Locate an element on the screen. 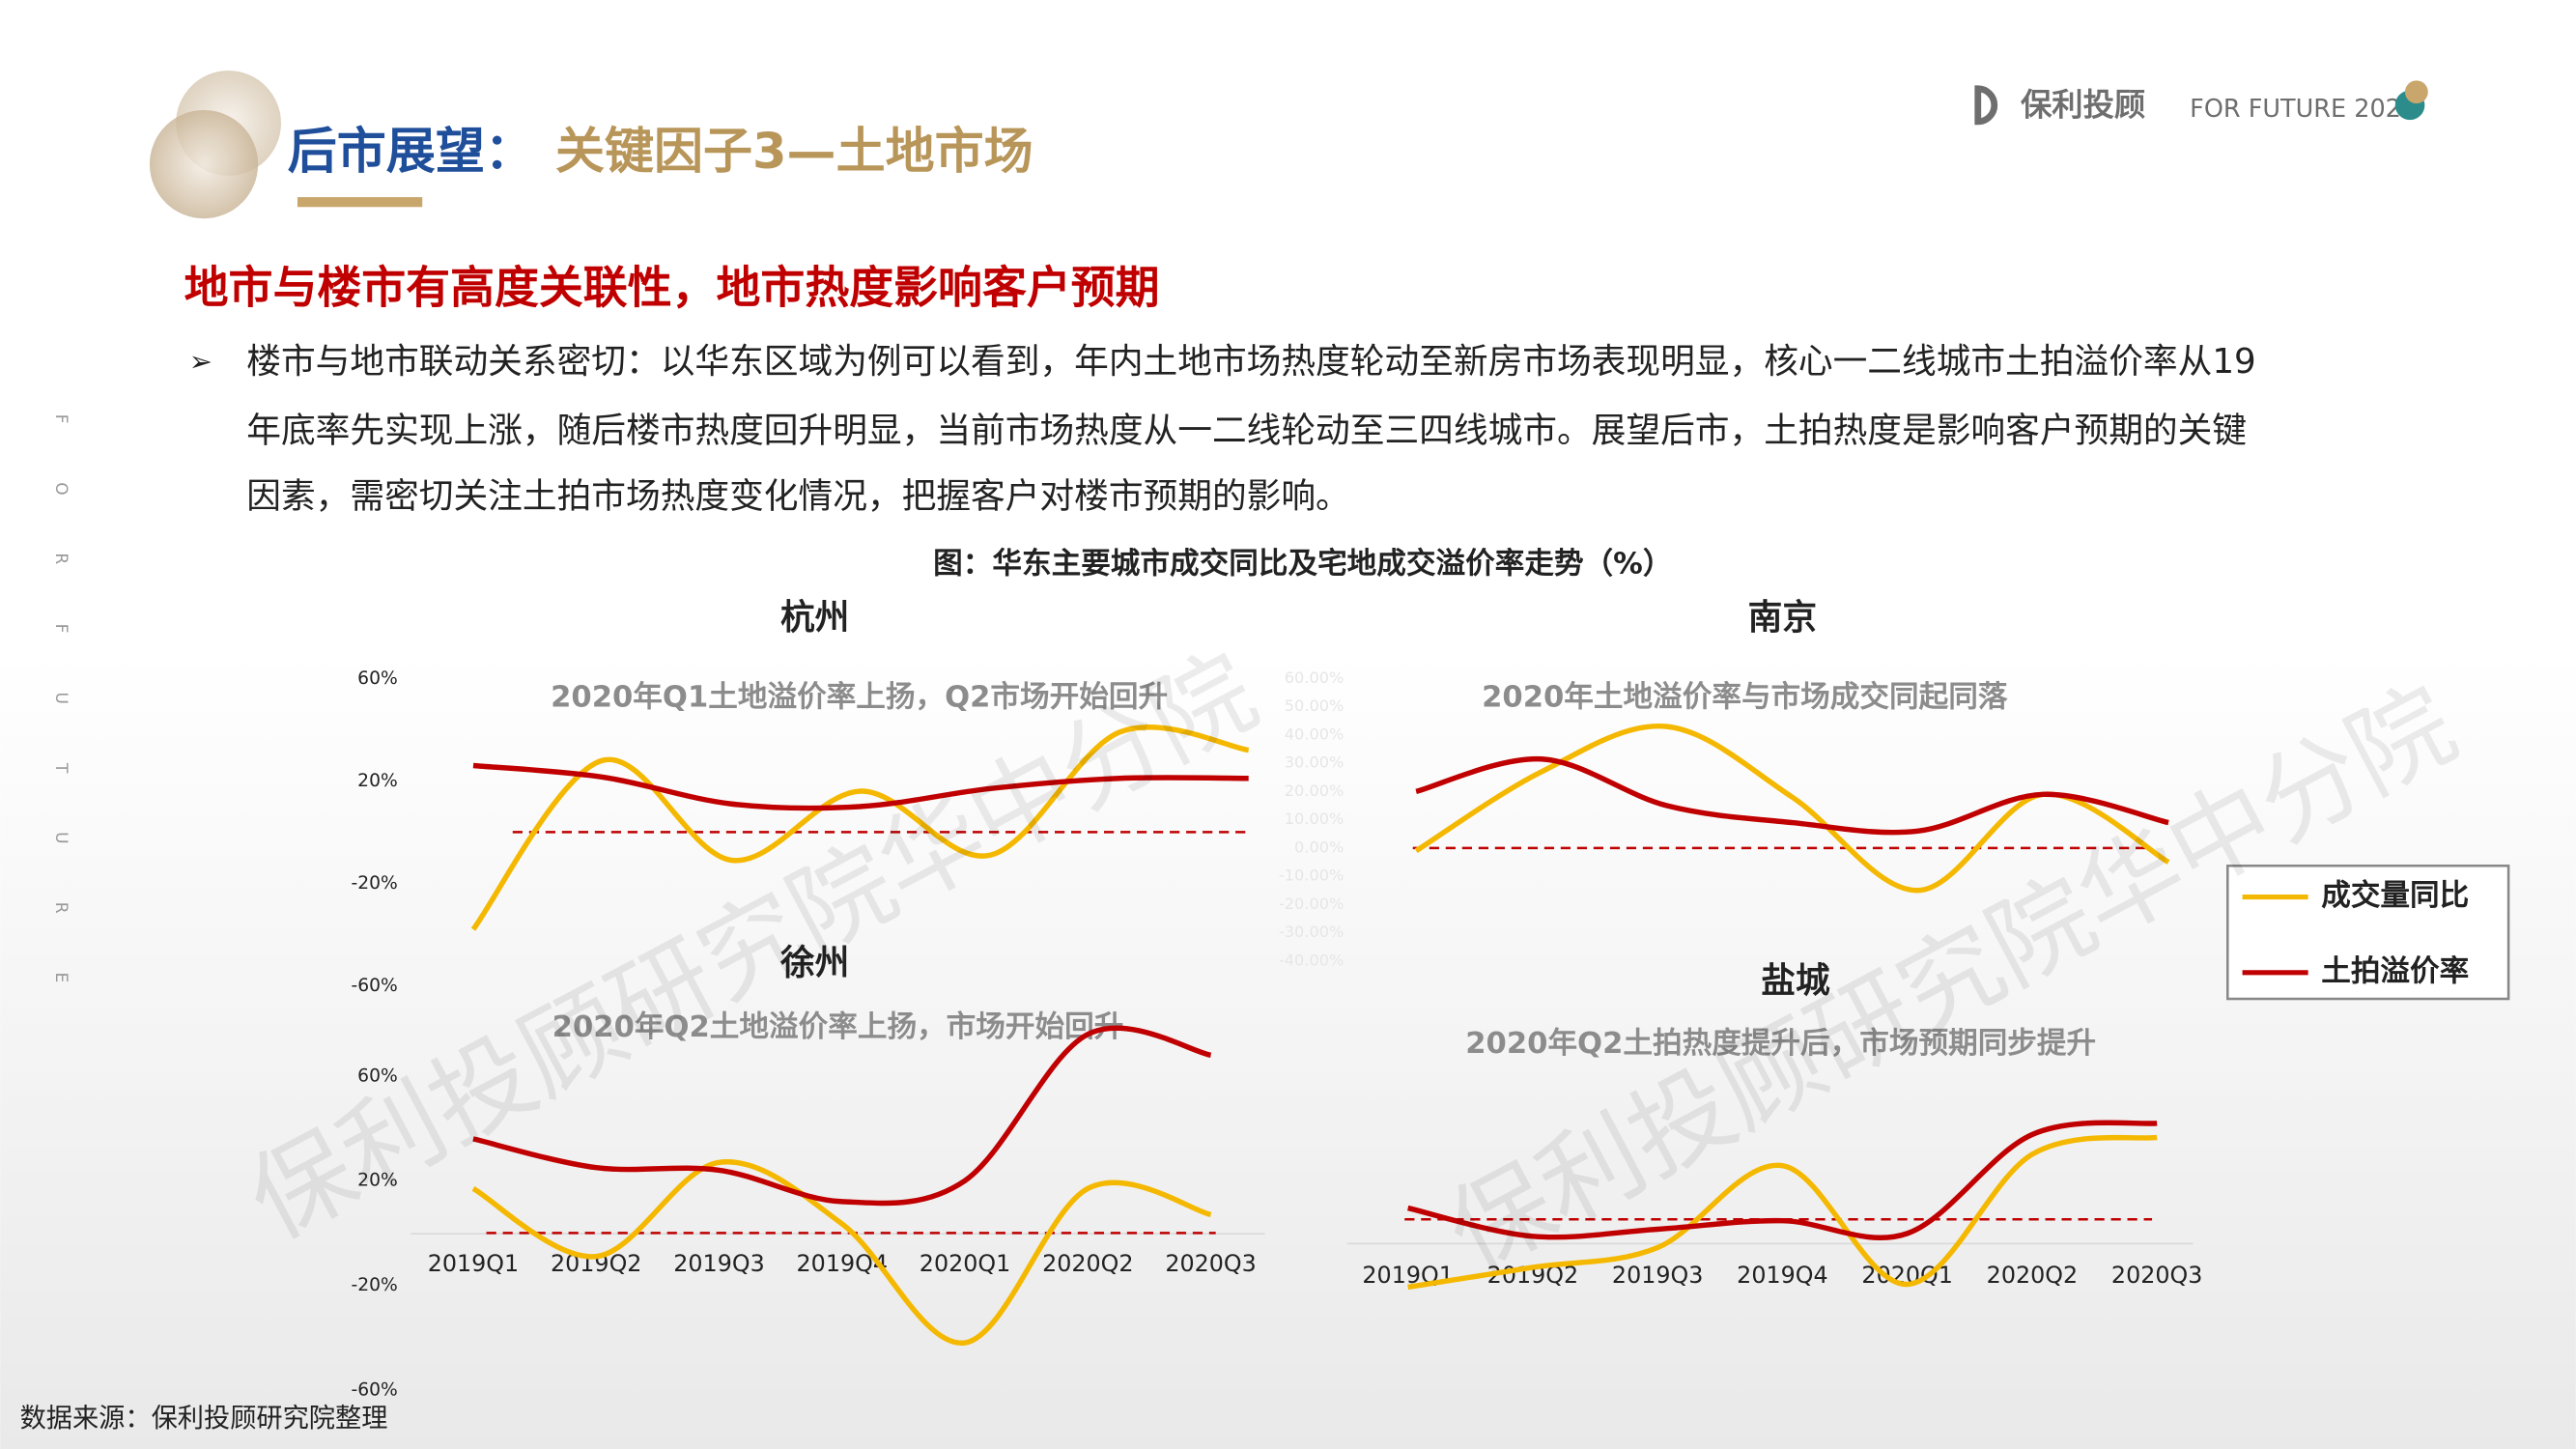 The width and height of the screenshot is (2576, 1449). side-letter: O is located at coordinates (61, 488).